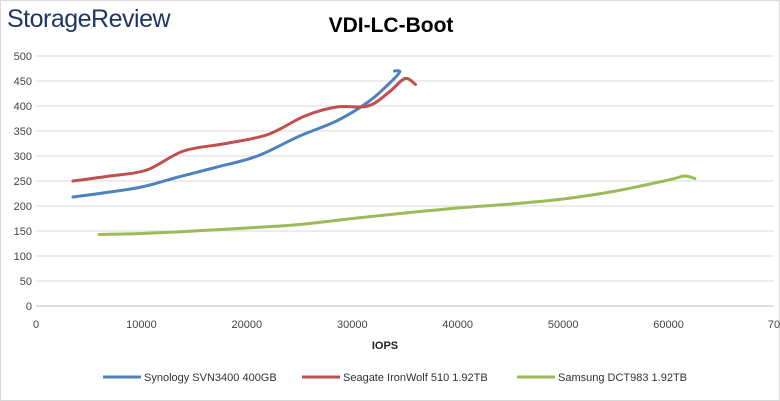 Image resolution: width=780 pixels, height=401 pixels. I want to click on y-tick-label: 100, so click(23, 257).